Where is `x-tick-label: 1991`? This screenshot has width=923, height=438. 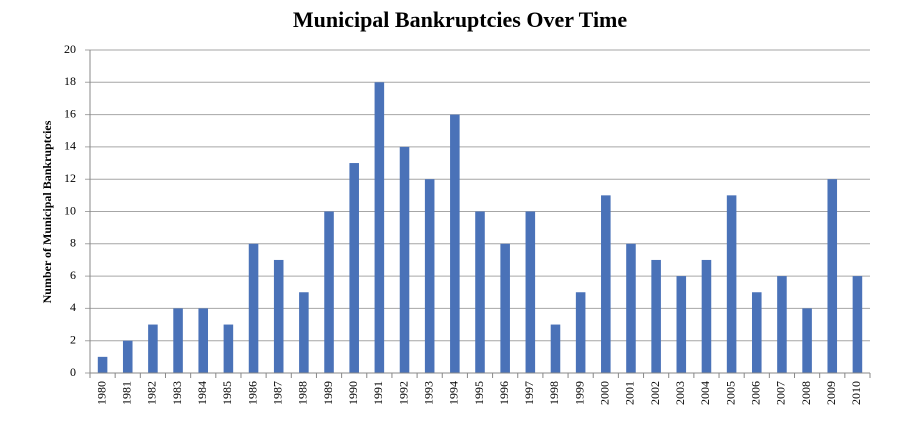
x-tick-label: 1991 is located at coordinates (378, 393).